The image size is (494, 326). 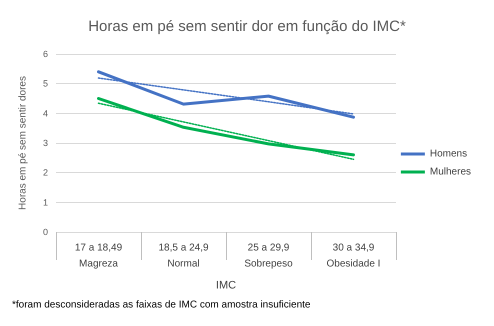 I want to click on y-tick-label: 6, so click(x=45, y=54).